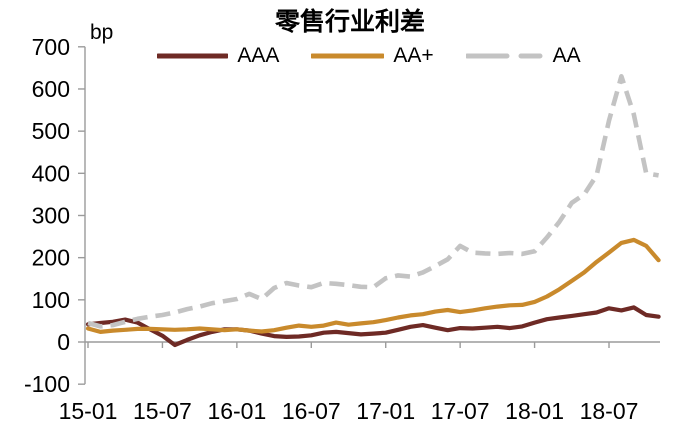 The width and height of the screenshot is (700, 443). What do you see at coordinates (51, 47) in the screenshot?
I see `y-axis-tick-label: 700` at bounding box center [51, 47].